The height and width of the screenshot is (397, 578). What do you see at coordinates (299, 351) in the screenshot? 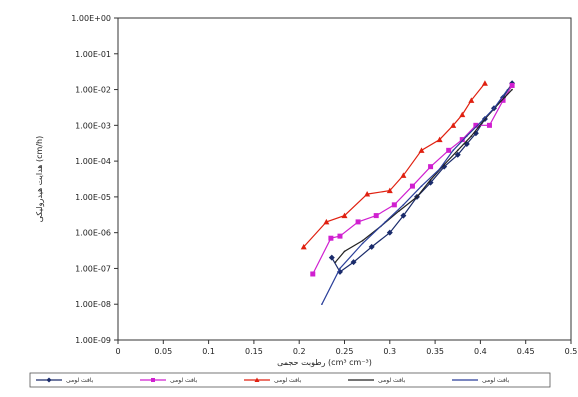
I see `x-tick-label: 0.2` at bounding box center [299, 351].